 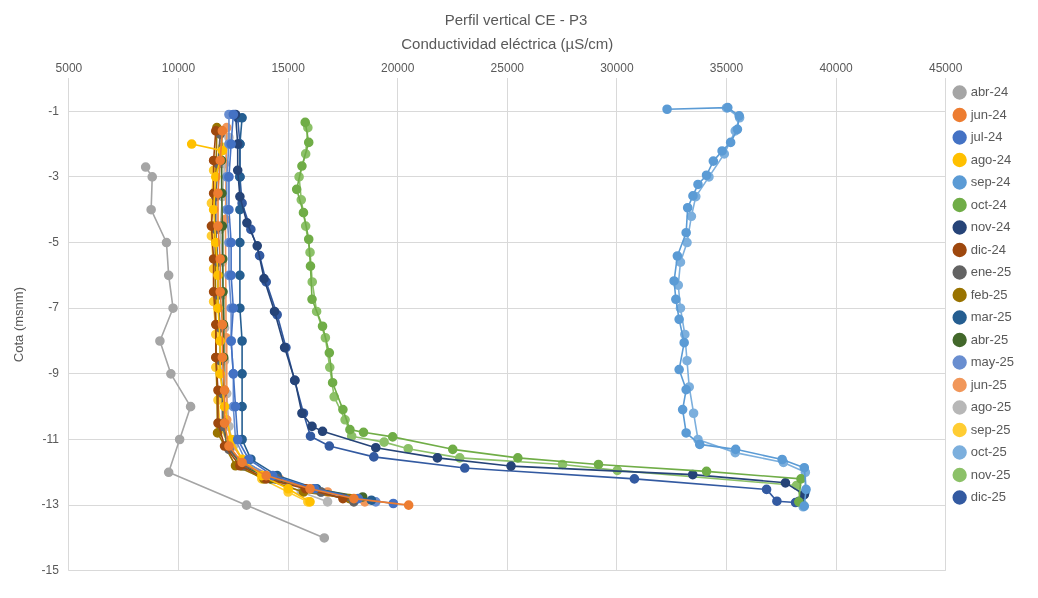 I want to click on y-tick-label: -5, so click(x=54, y=241).